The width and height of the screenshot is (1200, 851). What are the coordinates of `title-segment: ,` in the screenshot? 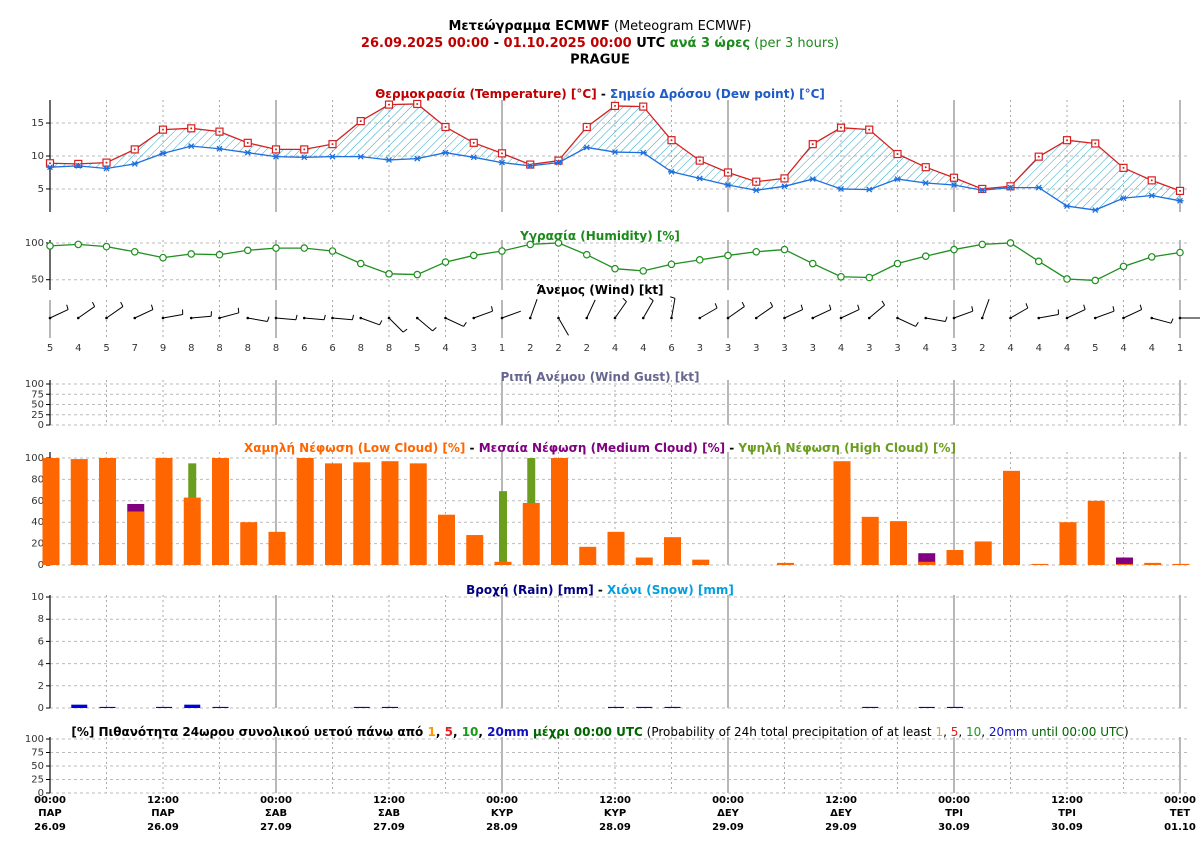 It's located at (947, 732).